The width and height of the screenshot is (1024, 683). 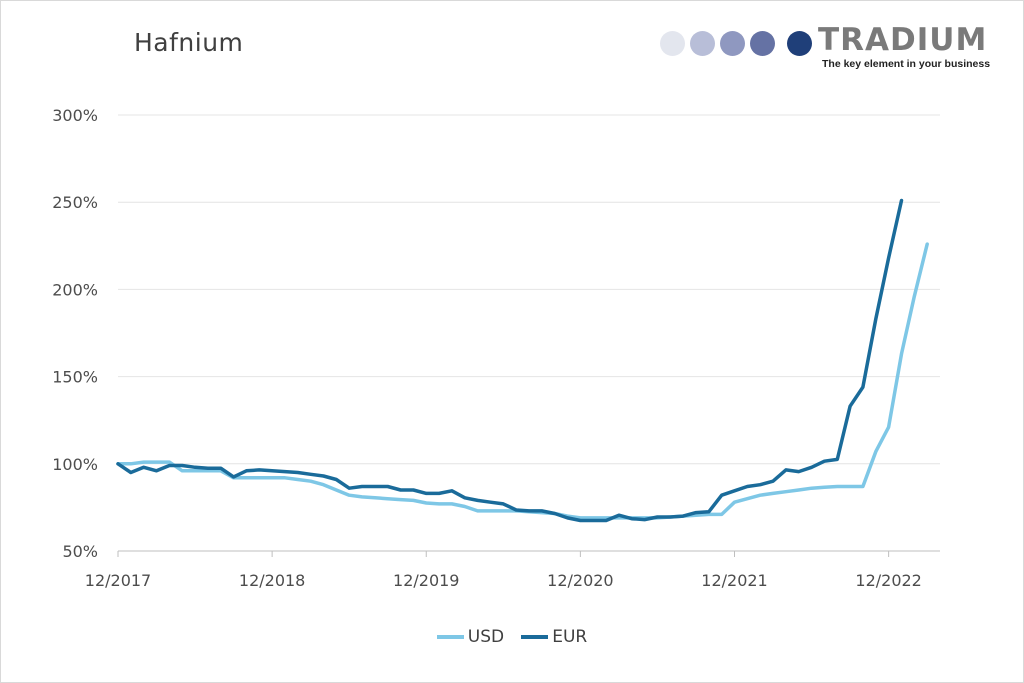 What do you see at coordinates (903, 40) in the screenshot?
I see `logo-brand: TRADIUM` at bounding box center [903, 40].